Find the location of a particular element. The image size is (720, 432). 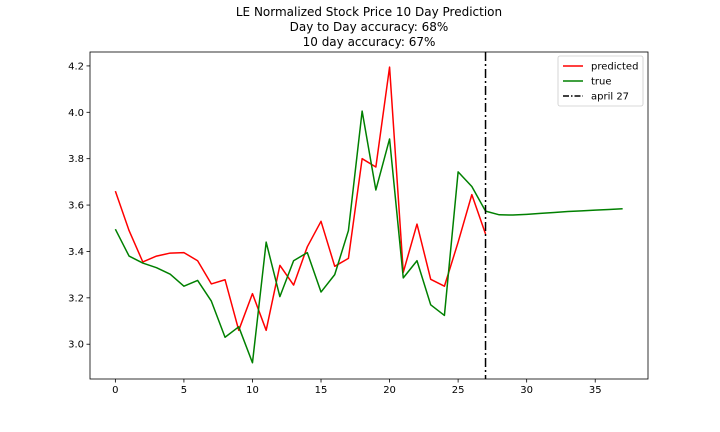

chart-title-line-3: 10 day accuracy: 67% is located at coordinates (369, 42).